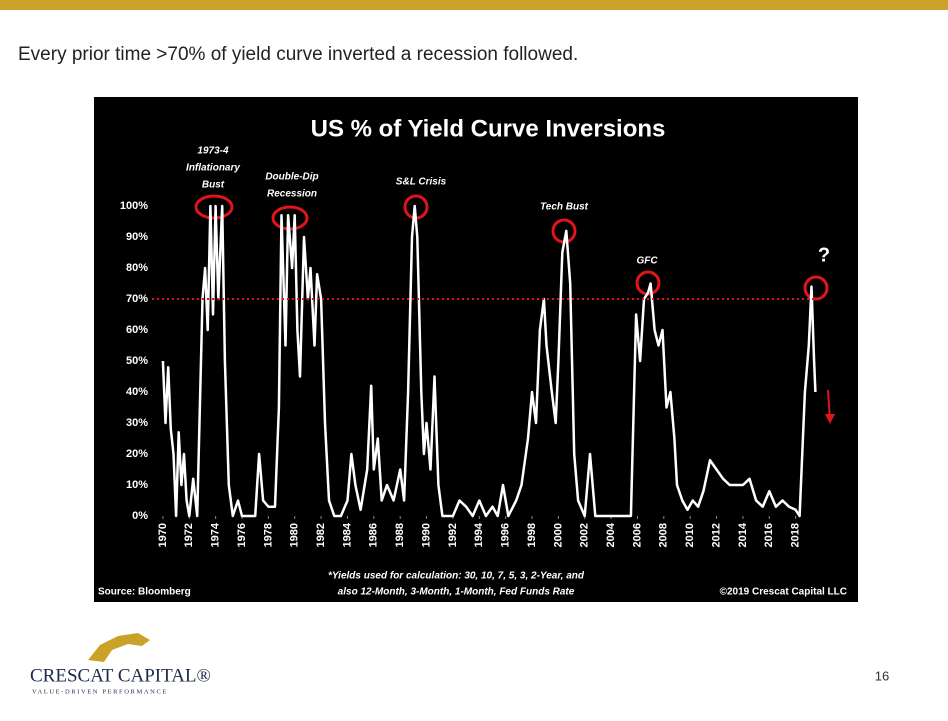 This screenshot has width=948, height=721. What do you see at coordinates (144, 592) in the screenshot?
I see `source: Source: Bloomberg` at bounding box center [144, 592].